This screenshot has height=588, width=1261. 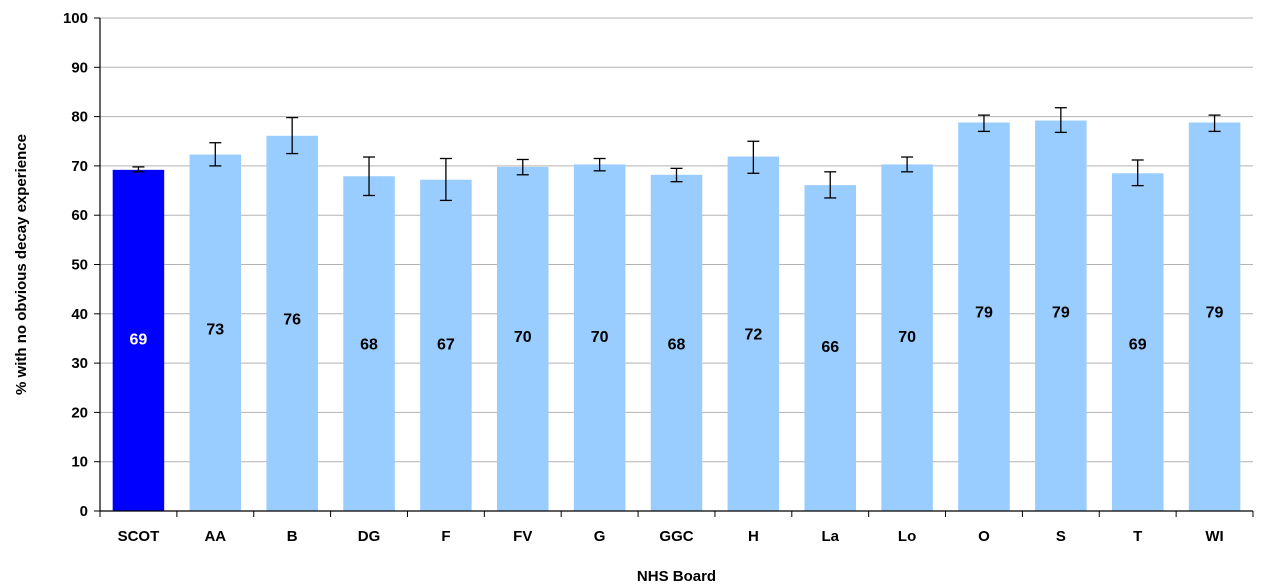 What do you see at coordinates (445, 536) in the screenshot?
I see `x-tick-label: F` at bounding box center [445, 536].